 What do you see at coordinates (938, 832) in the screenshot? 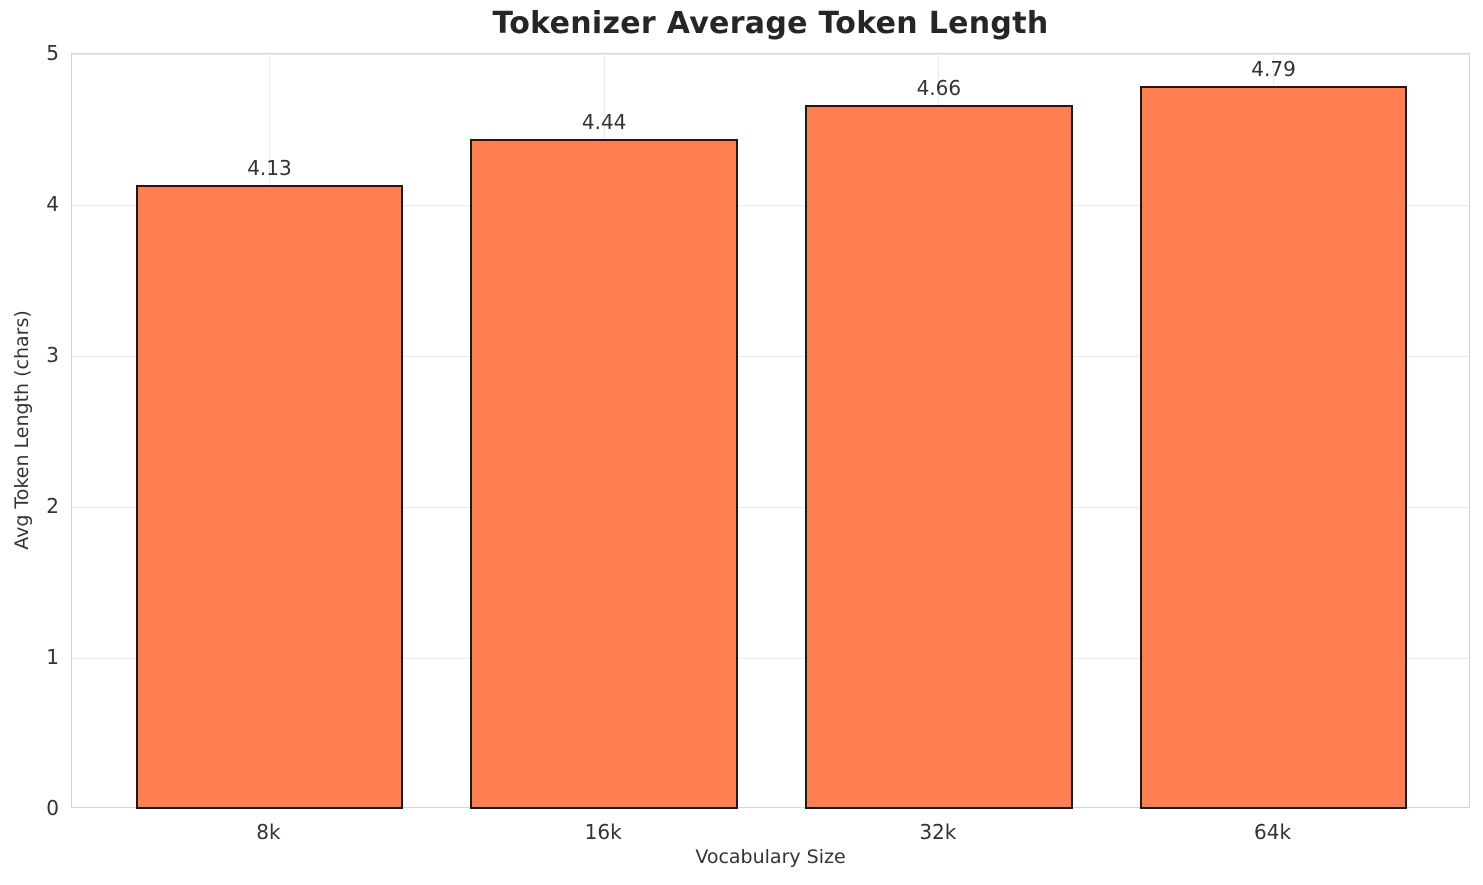
I see `x-tick-label: 32k` at bounding box center [938, 832].